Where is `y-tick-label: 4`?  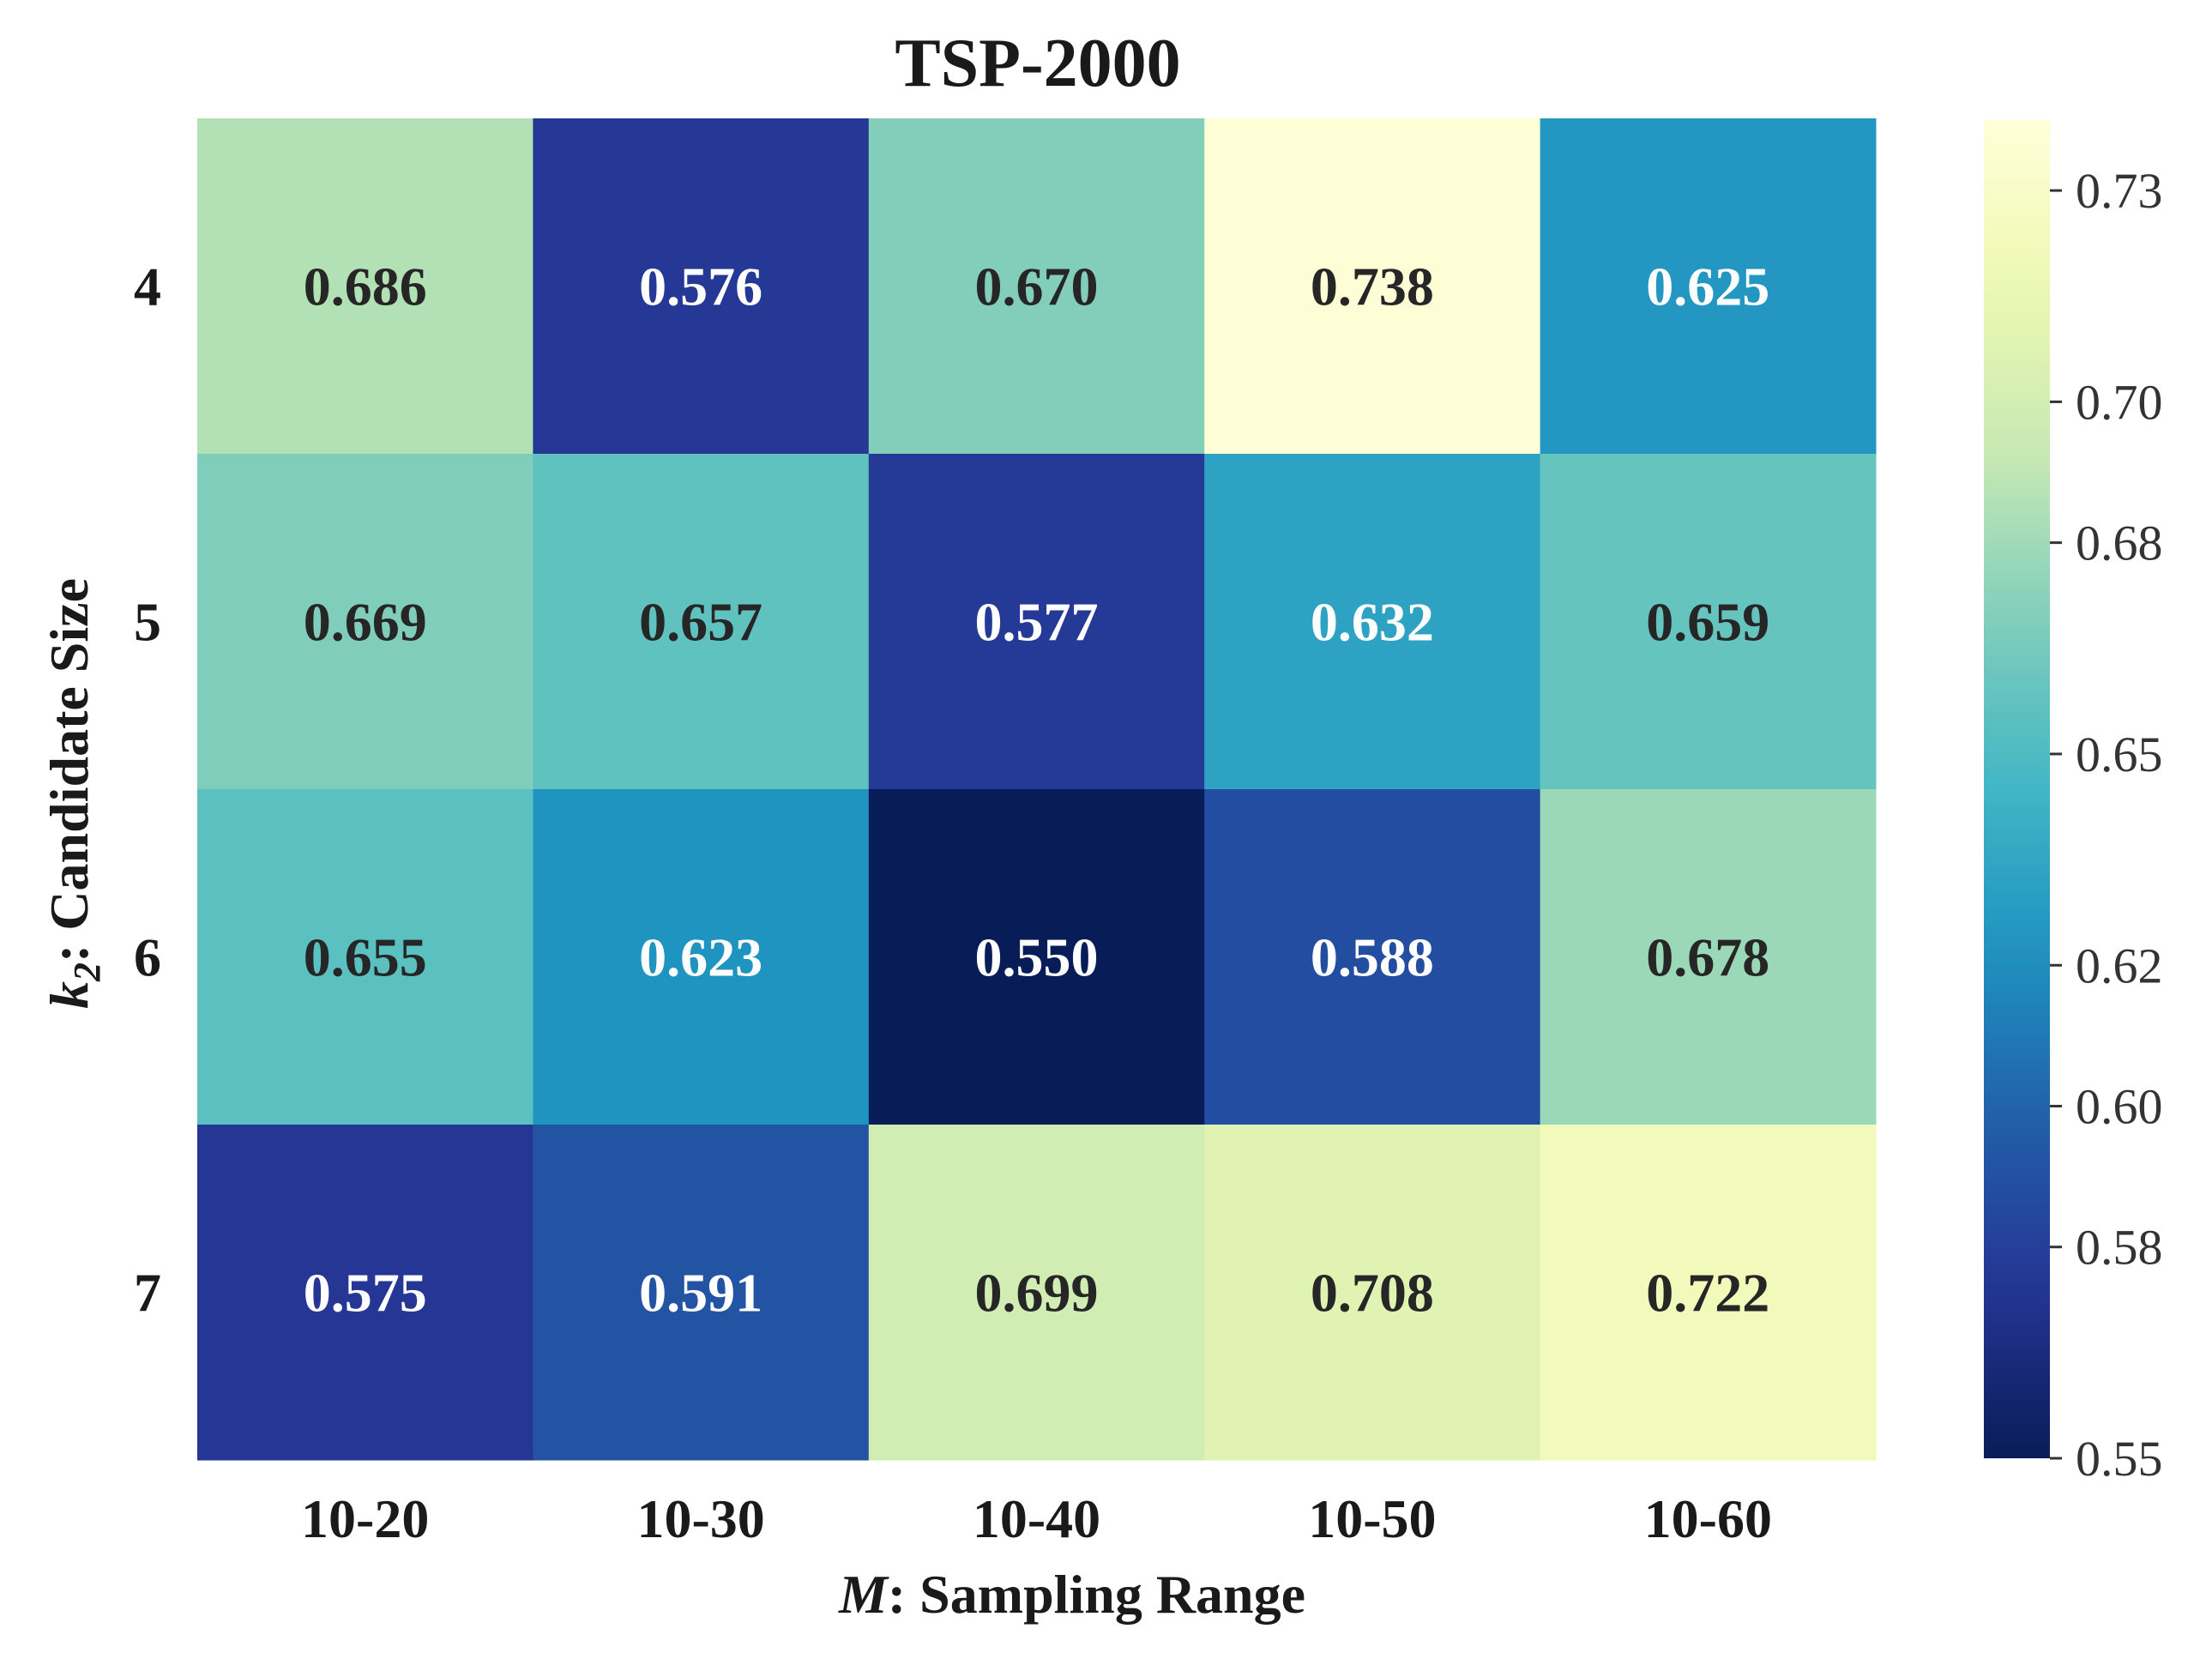
y-tick-label: 4 is located at coordinates (147, 286).